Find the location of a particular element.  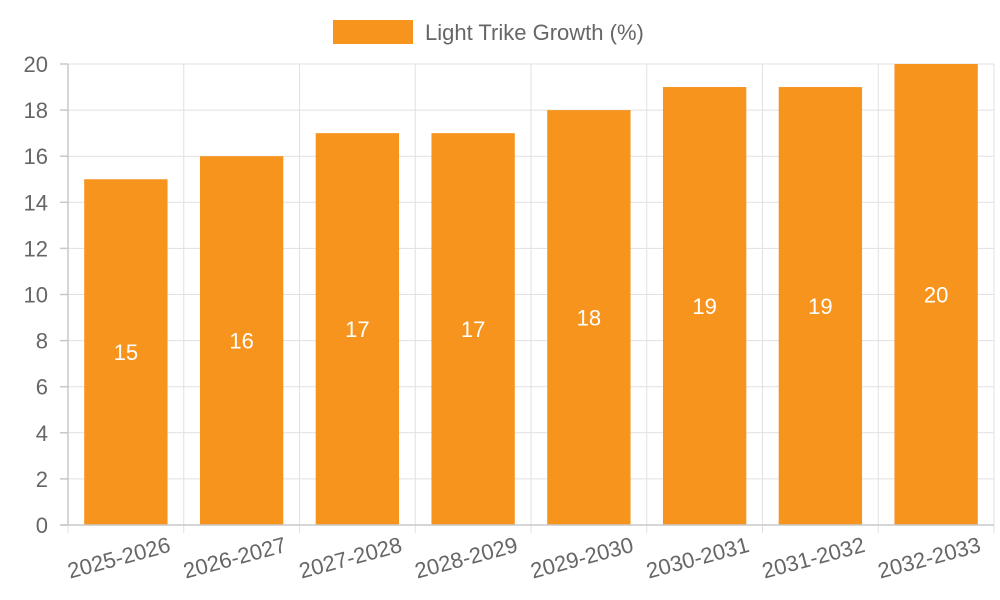

y-tick-label: 6 is located at coordinates (42, 387).